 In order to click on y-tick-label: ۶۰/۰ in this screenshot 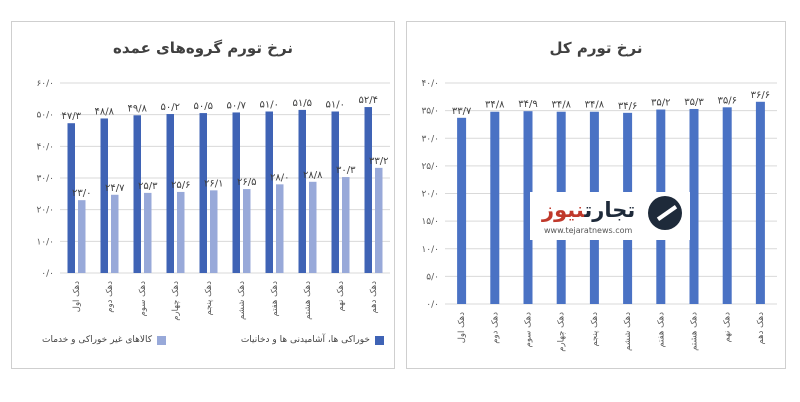, I will do `click(45, 84)`.